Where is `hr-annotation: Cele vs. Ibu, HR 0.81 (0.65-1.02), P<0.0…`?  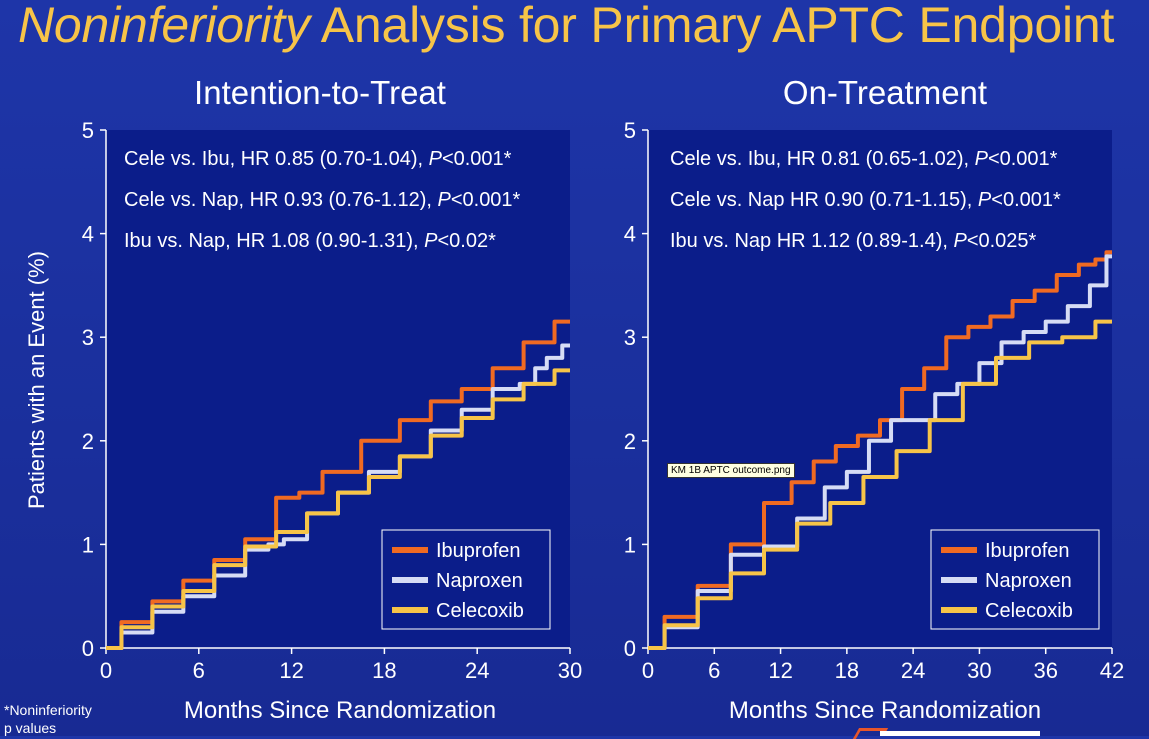 hr-annotation: Cele vs. Ibu, HR 0.81 (0.65-1.02), P<0.0… is located at coordinates (864, 159).